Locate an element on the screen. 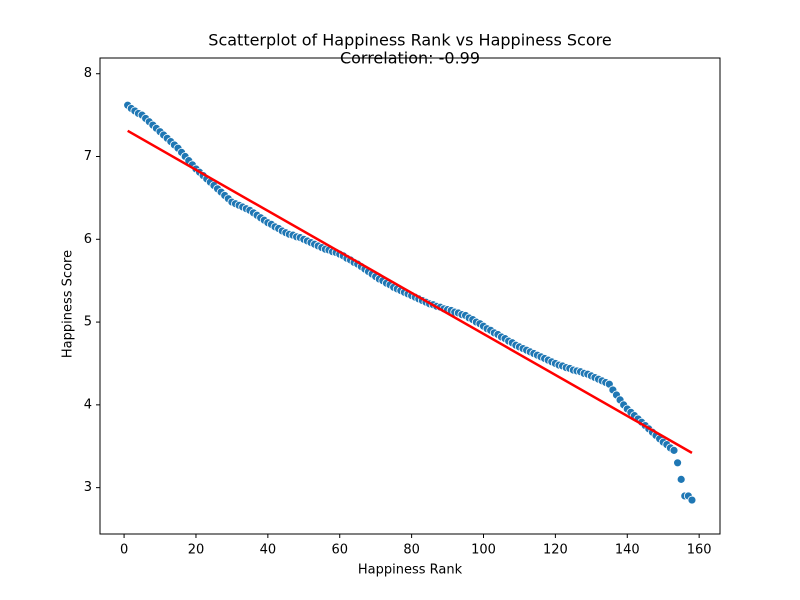 This screenshot has width=800, height=600. x-axis-label: Happiness Rank is located at coordinates (410, 570).